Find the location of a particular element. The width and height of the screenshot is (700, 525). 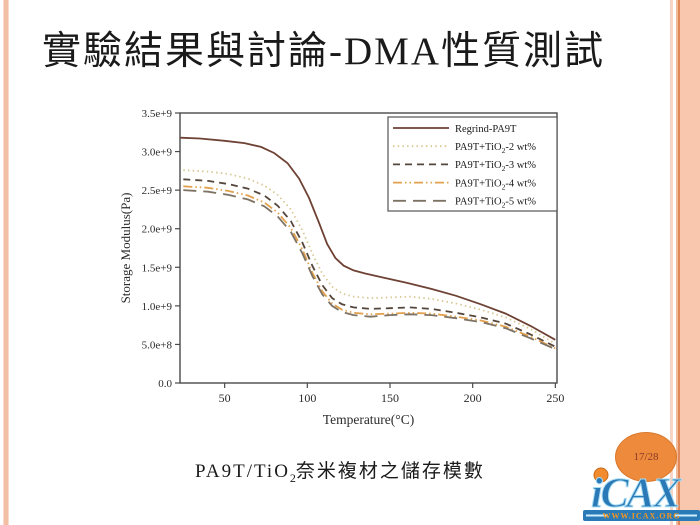

caption-suffix: 奈米複材之儲存模數 is located at coordinates (390, 471).